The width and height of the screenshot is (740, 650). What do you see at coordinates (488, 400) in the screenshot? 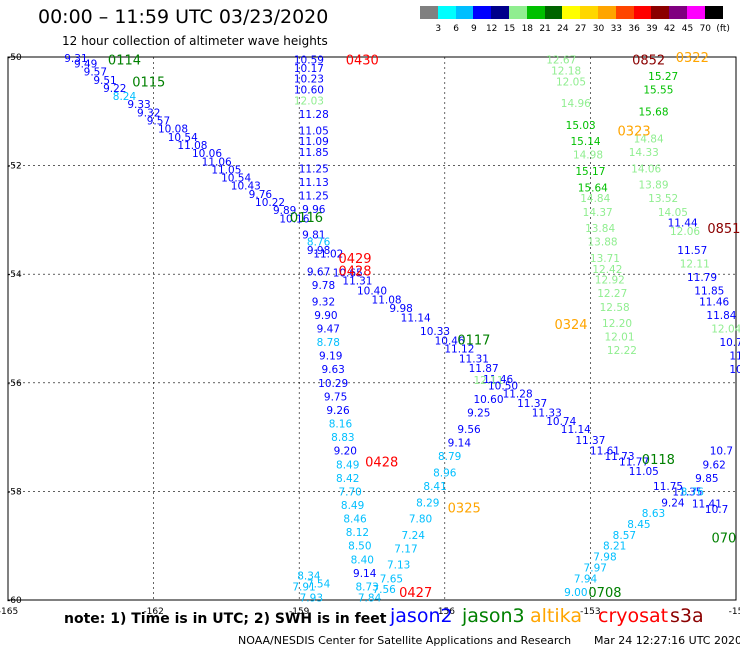
I see `swh-value-altika: 10.60` at bounding box center [488, 400].